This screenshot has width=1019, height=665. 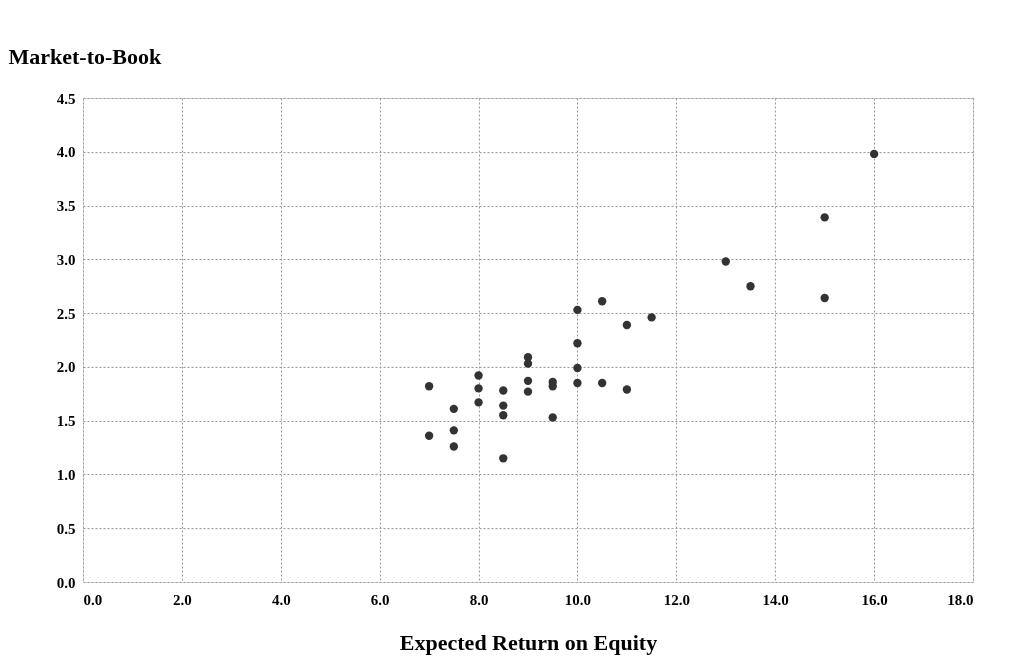 What do you see at coordinates (93, 599) in the screenshot?
I see `x-tick-label: 0.0` at bounding box center [93, 599].